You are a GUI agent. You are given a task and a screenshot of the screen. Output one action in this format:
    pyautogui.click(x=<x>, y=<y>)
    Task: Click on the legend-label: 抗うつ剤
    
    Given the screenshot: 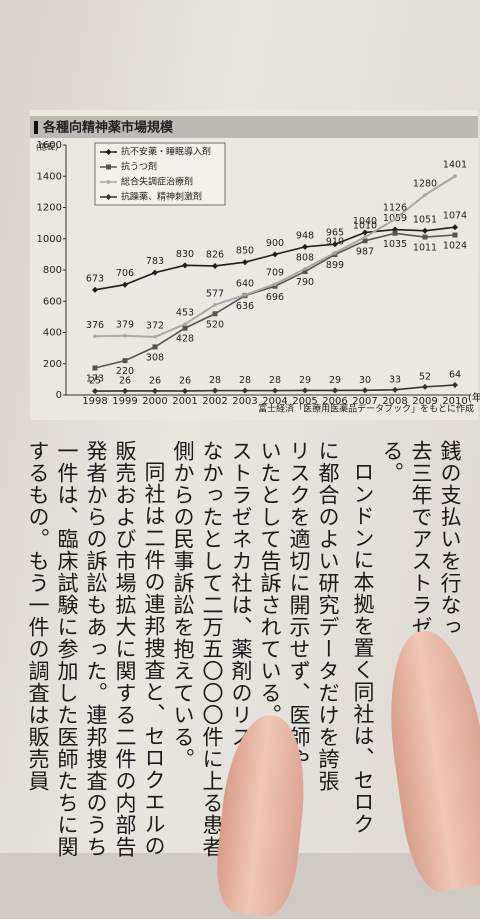 What is the action you would take?
    pyautogui.click(x=139, y=167)
    